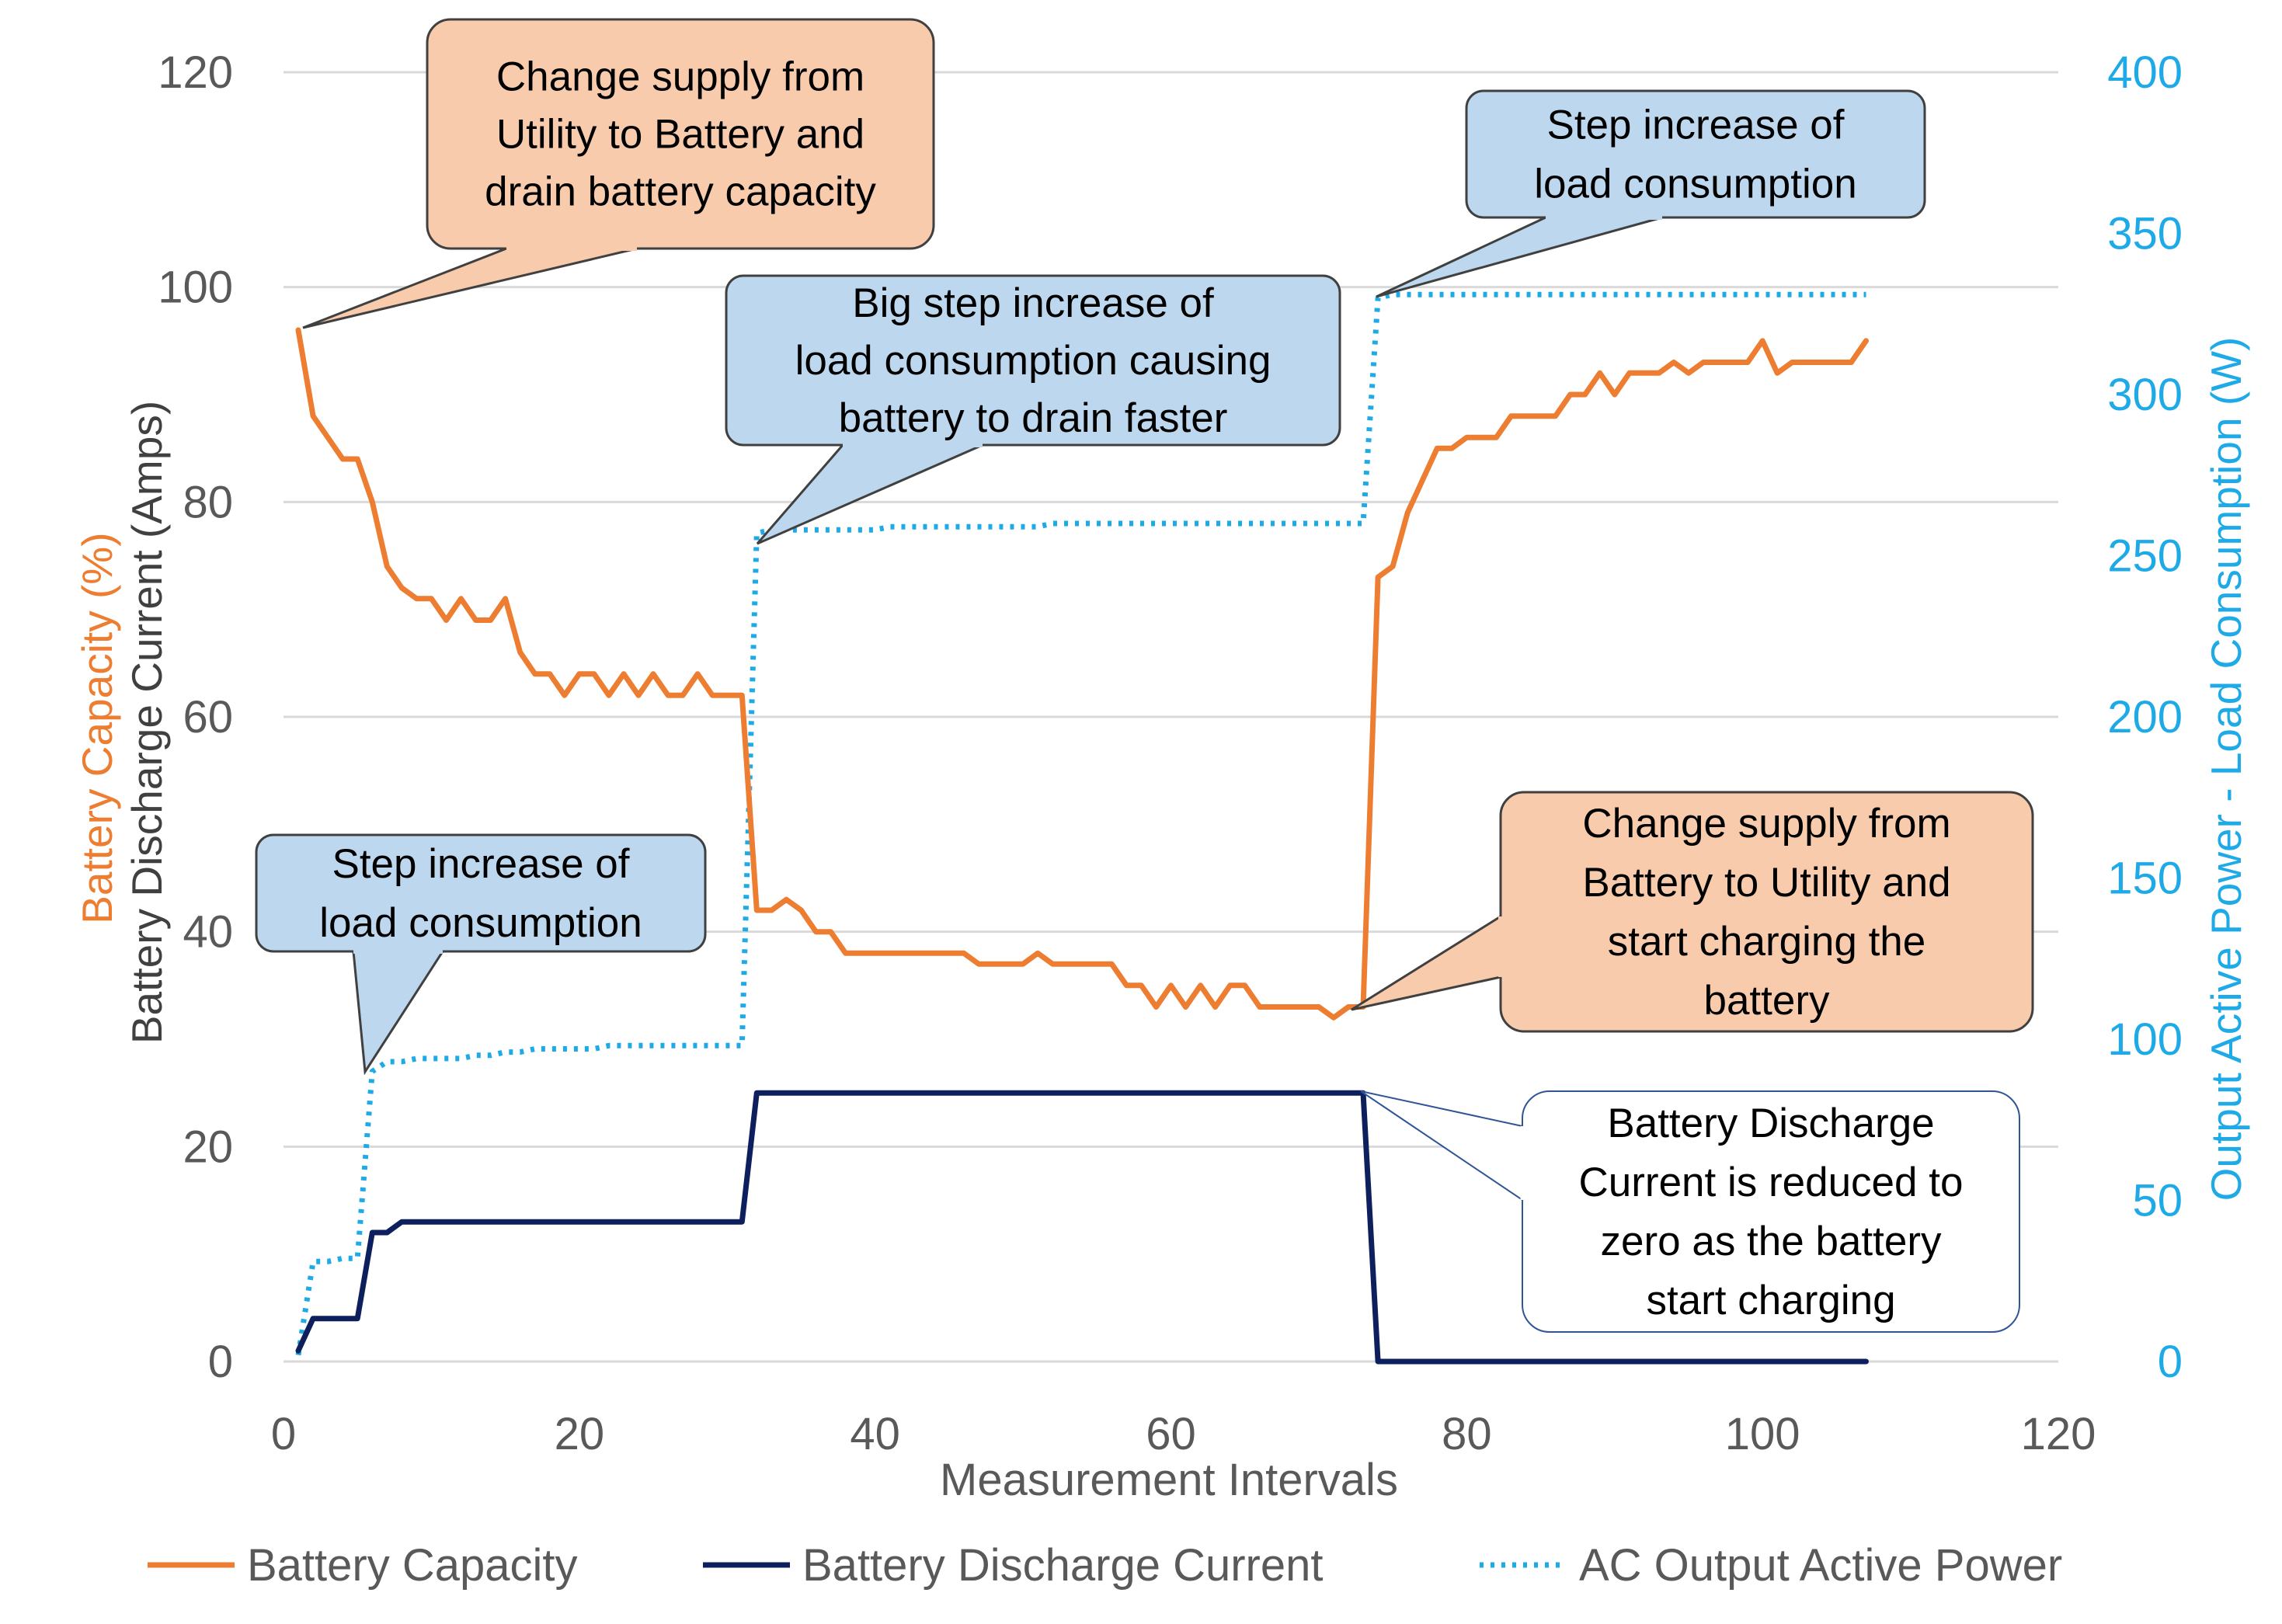 This screenshot has width=2282, height=1624. Describe the element at coordinates (1771, 1182) in the screenshot. I see `callout-line: Current is reduced to` at that location.